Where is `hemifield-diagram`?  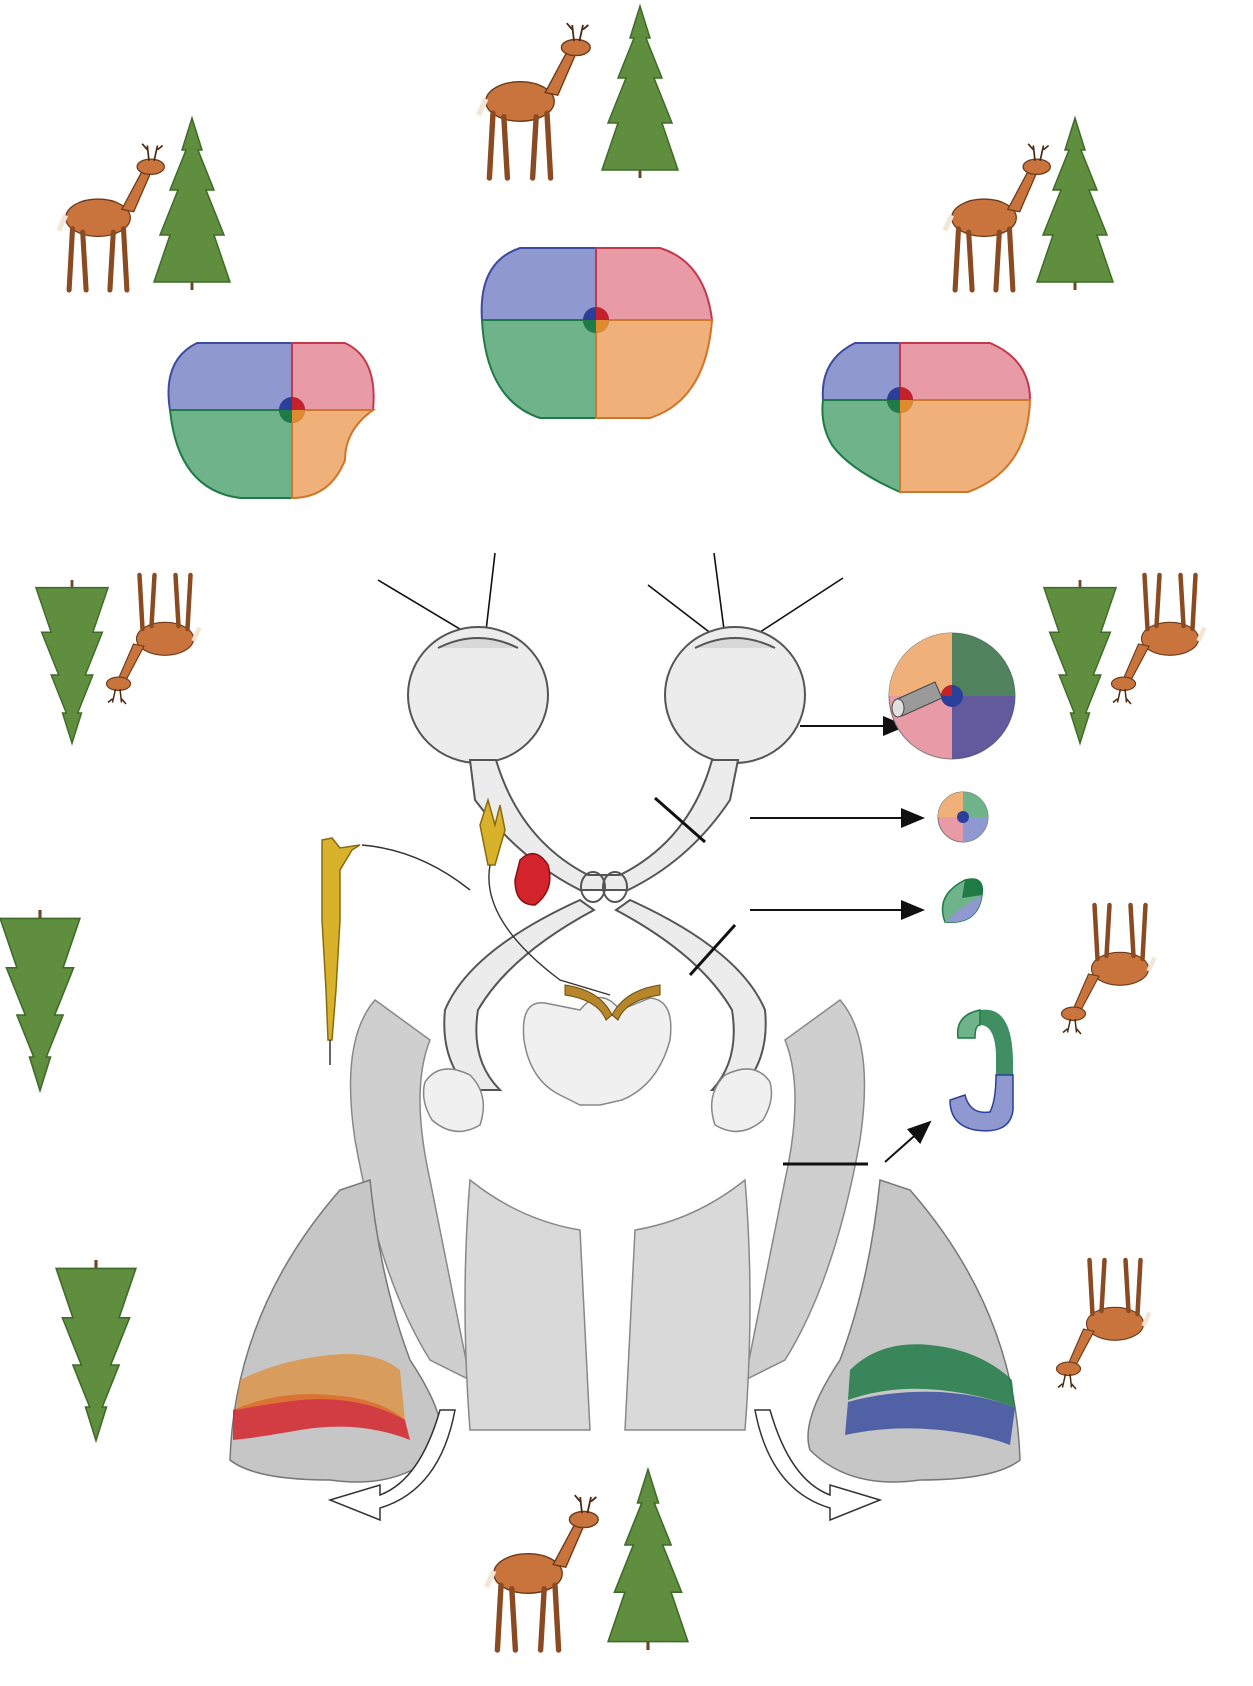
hemifield-diagram is located at coordinates (962, 900).